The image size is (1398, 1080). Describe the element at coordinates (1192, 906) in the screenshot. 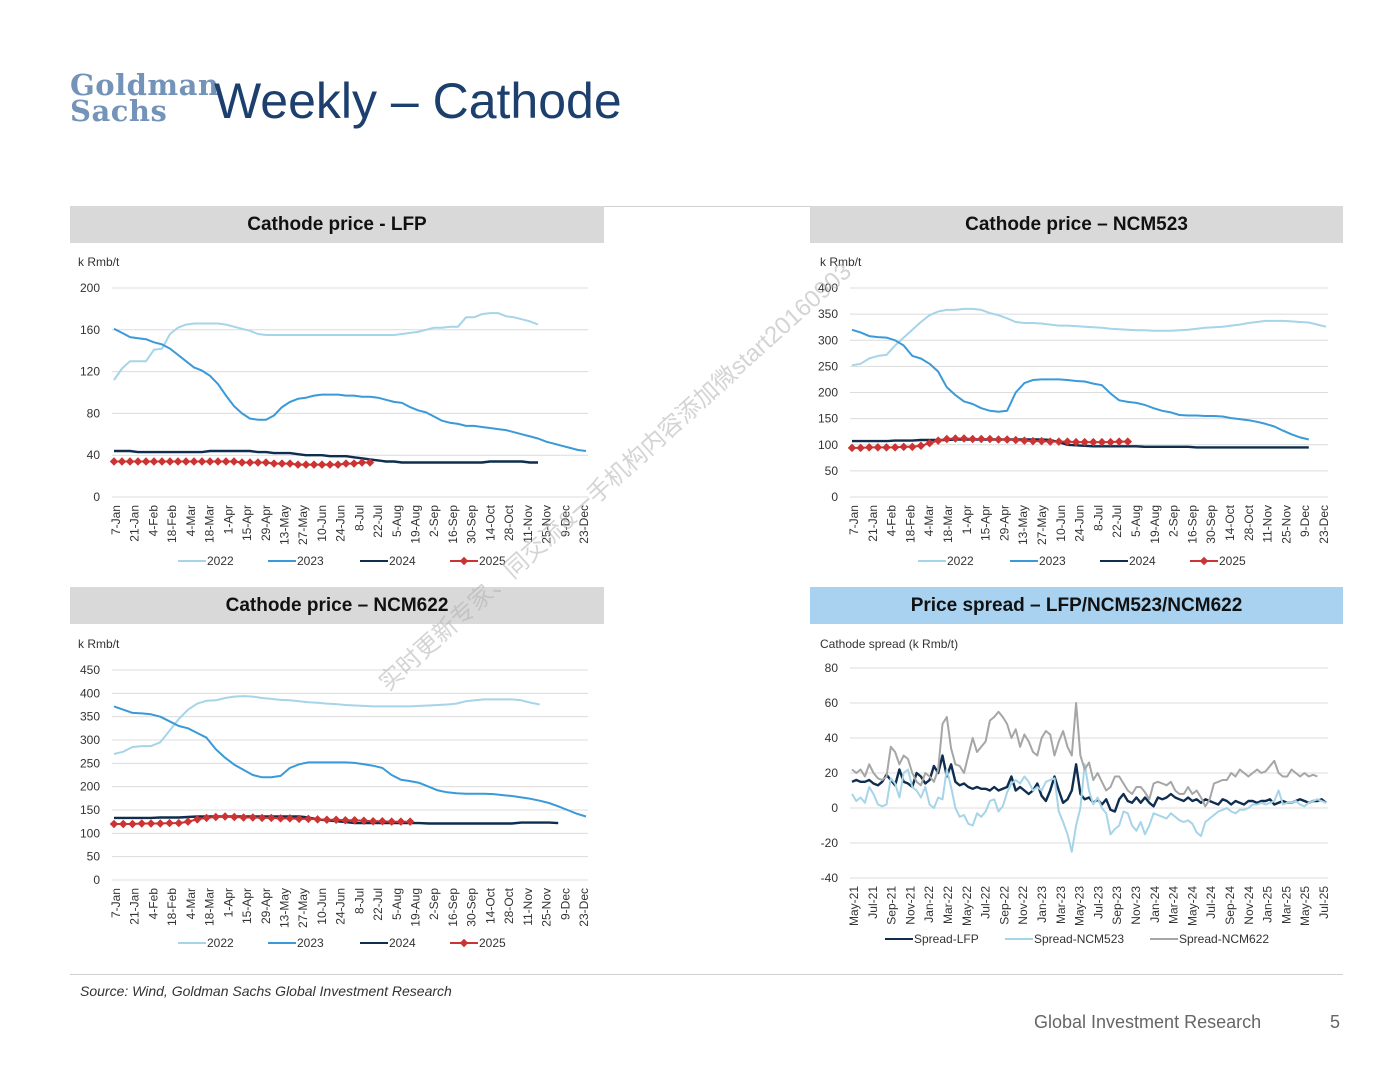

I see `x-tick-label: May-24` at that location.